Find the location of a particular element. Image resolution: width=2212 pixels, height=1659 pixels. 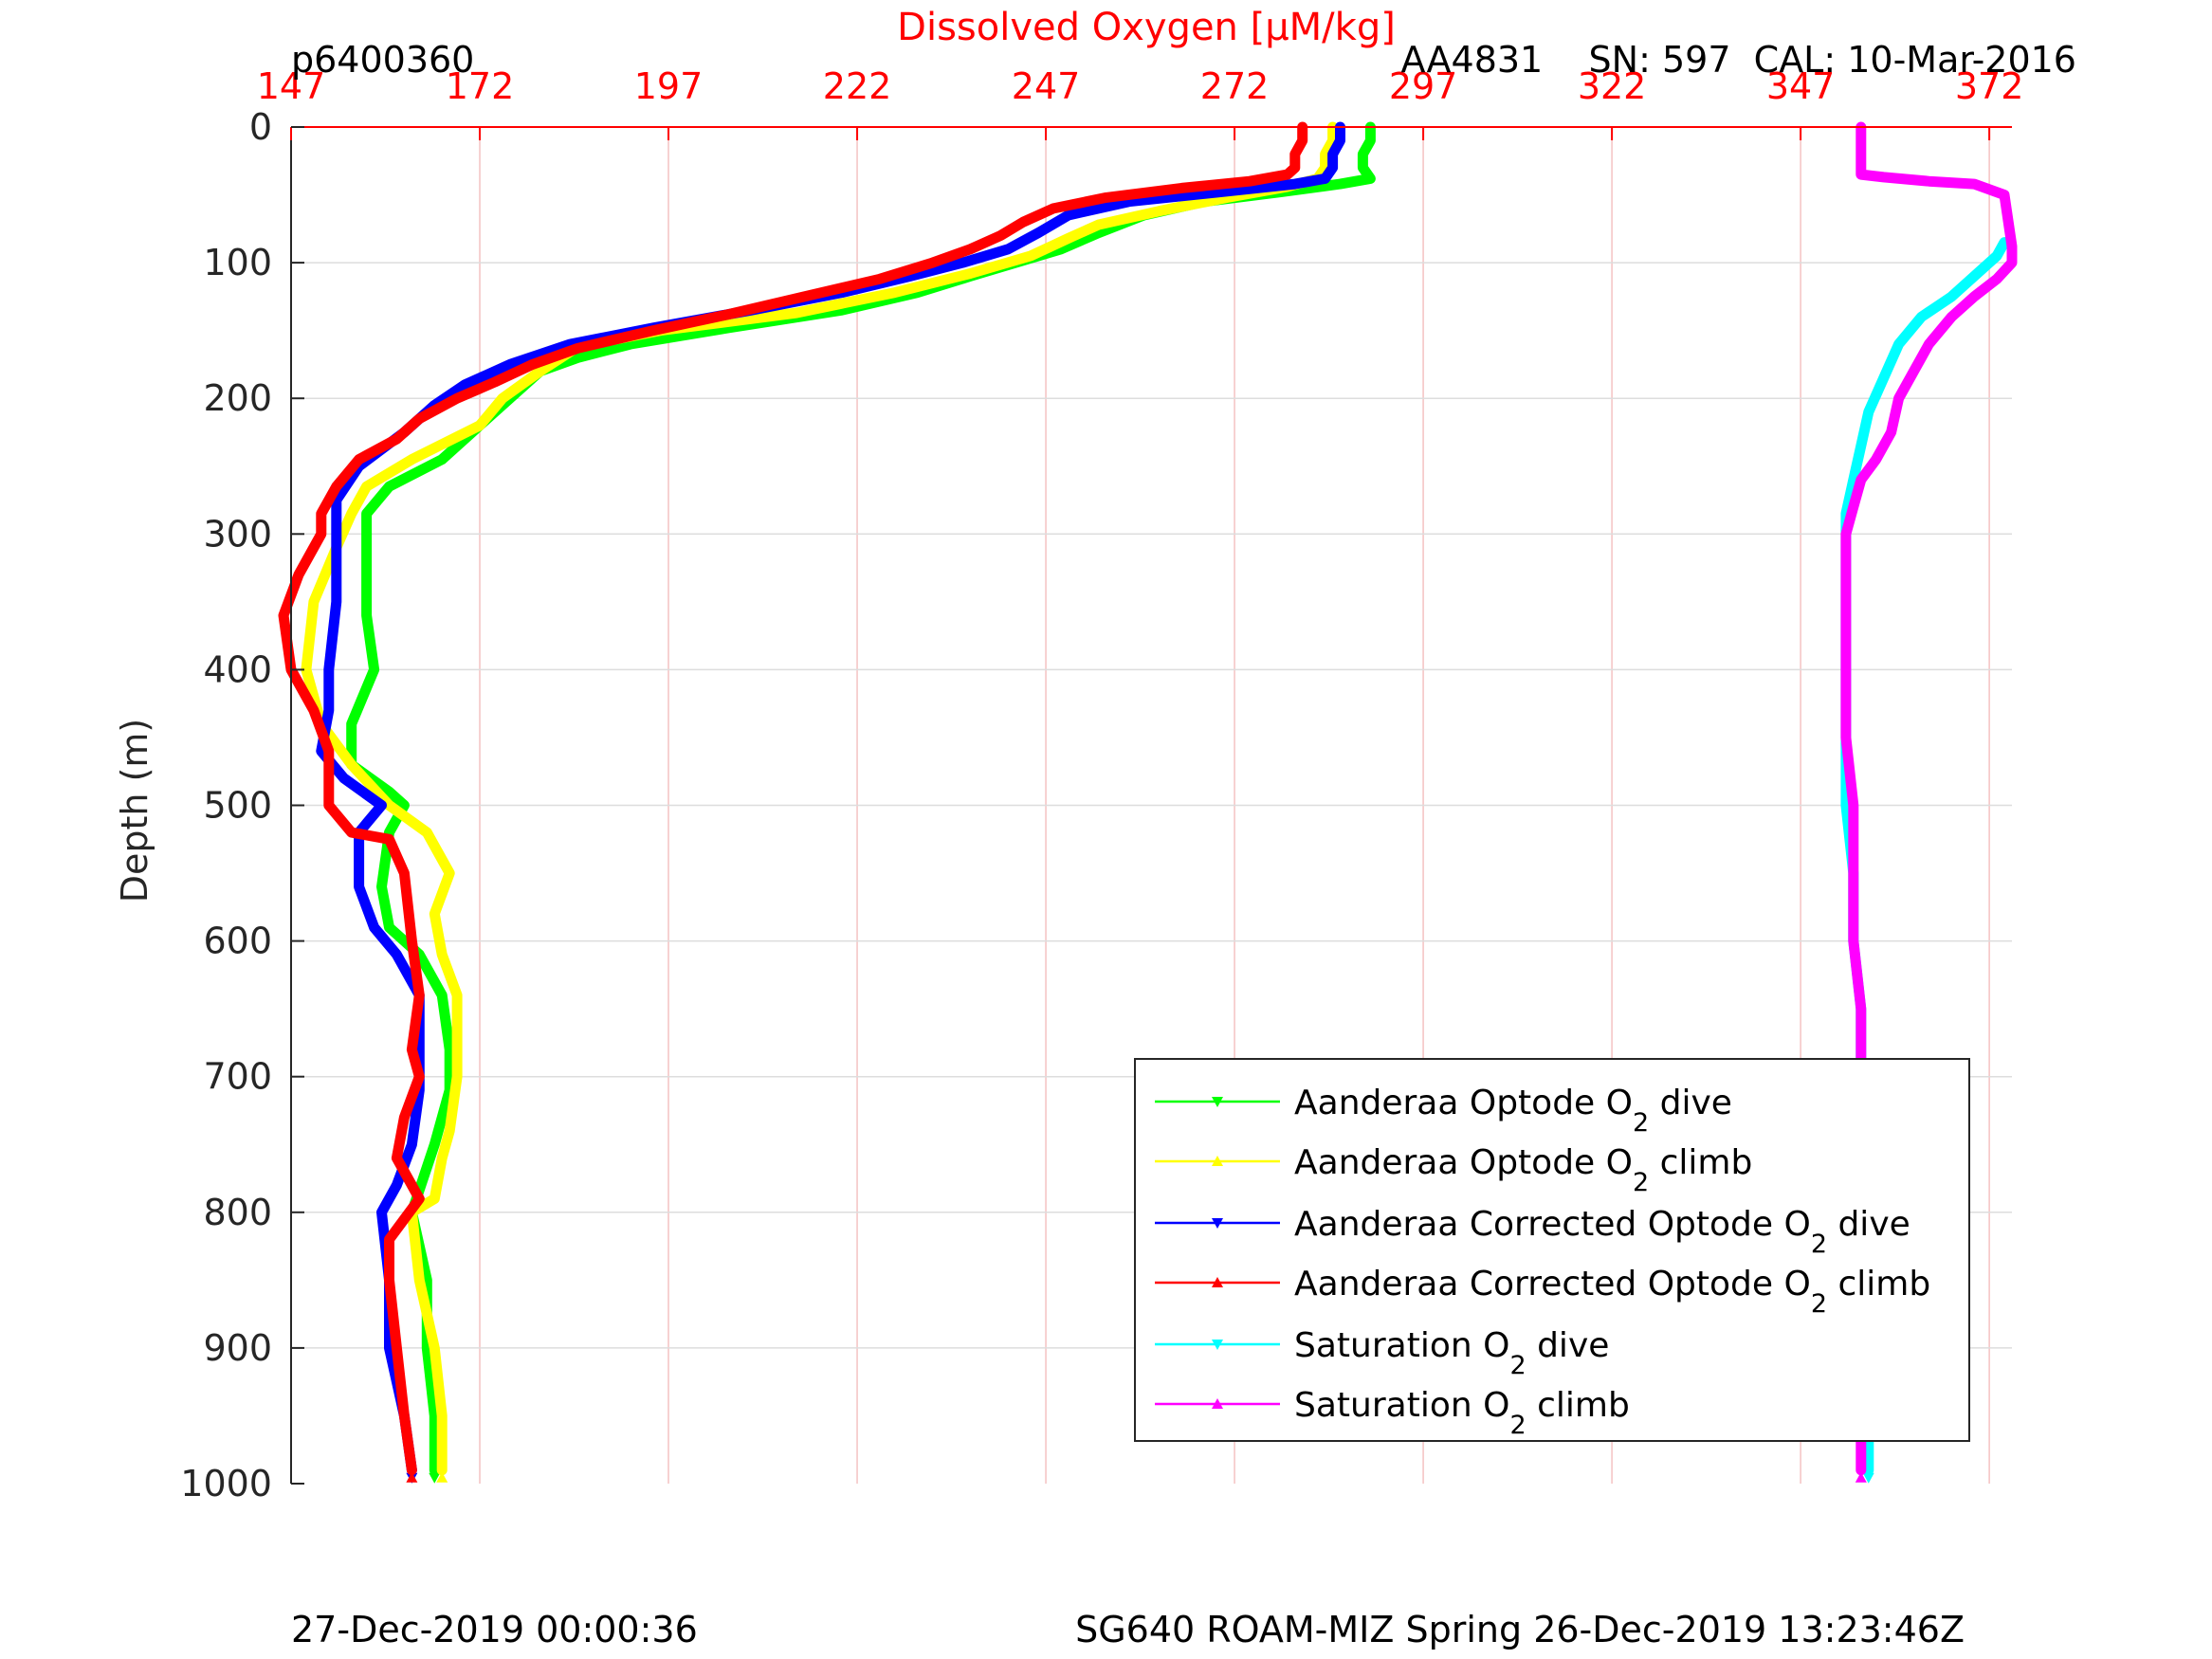

legend-item: Aanderaa Optode O2 climb is located at coordinates (1453, 1170).